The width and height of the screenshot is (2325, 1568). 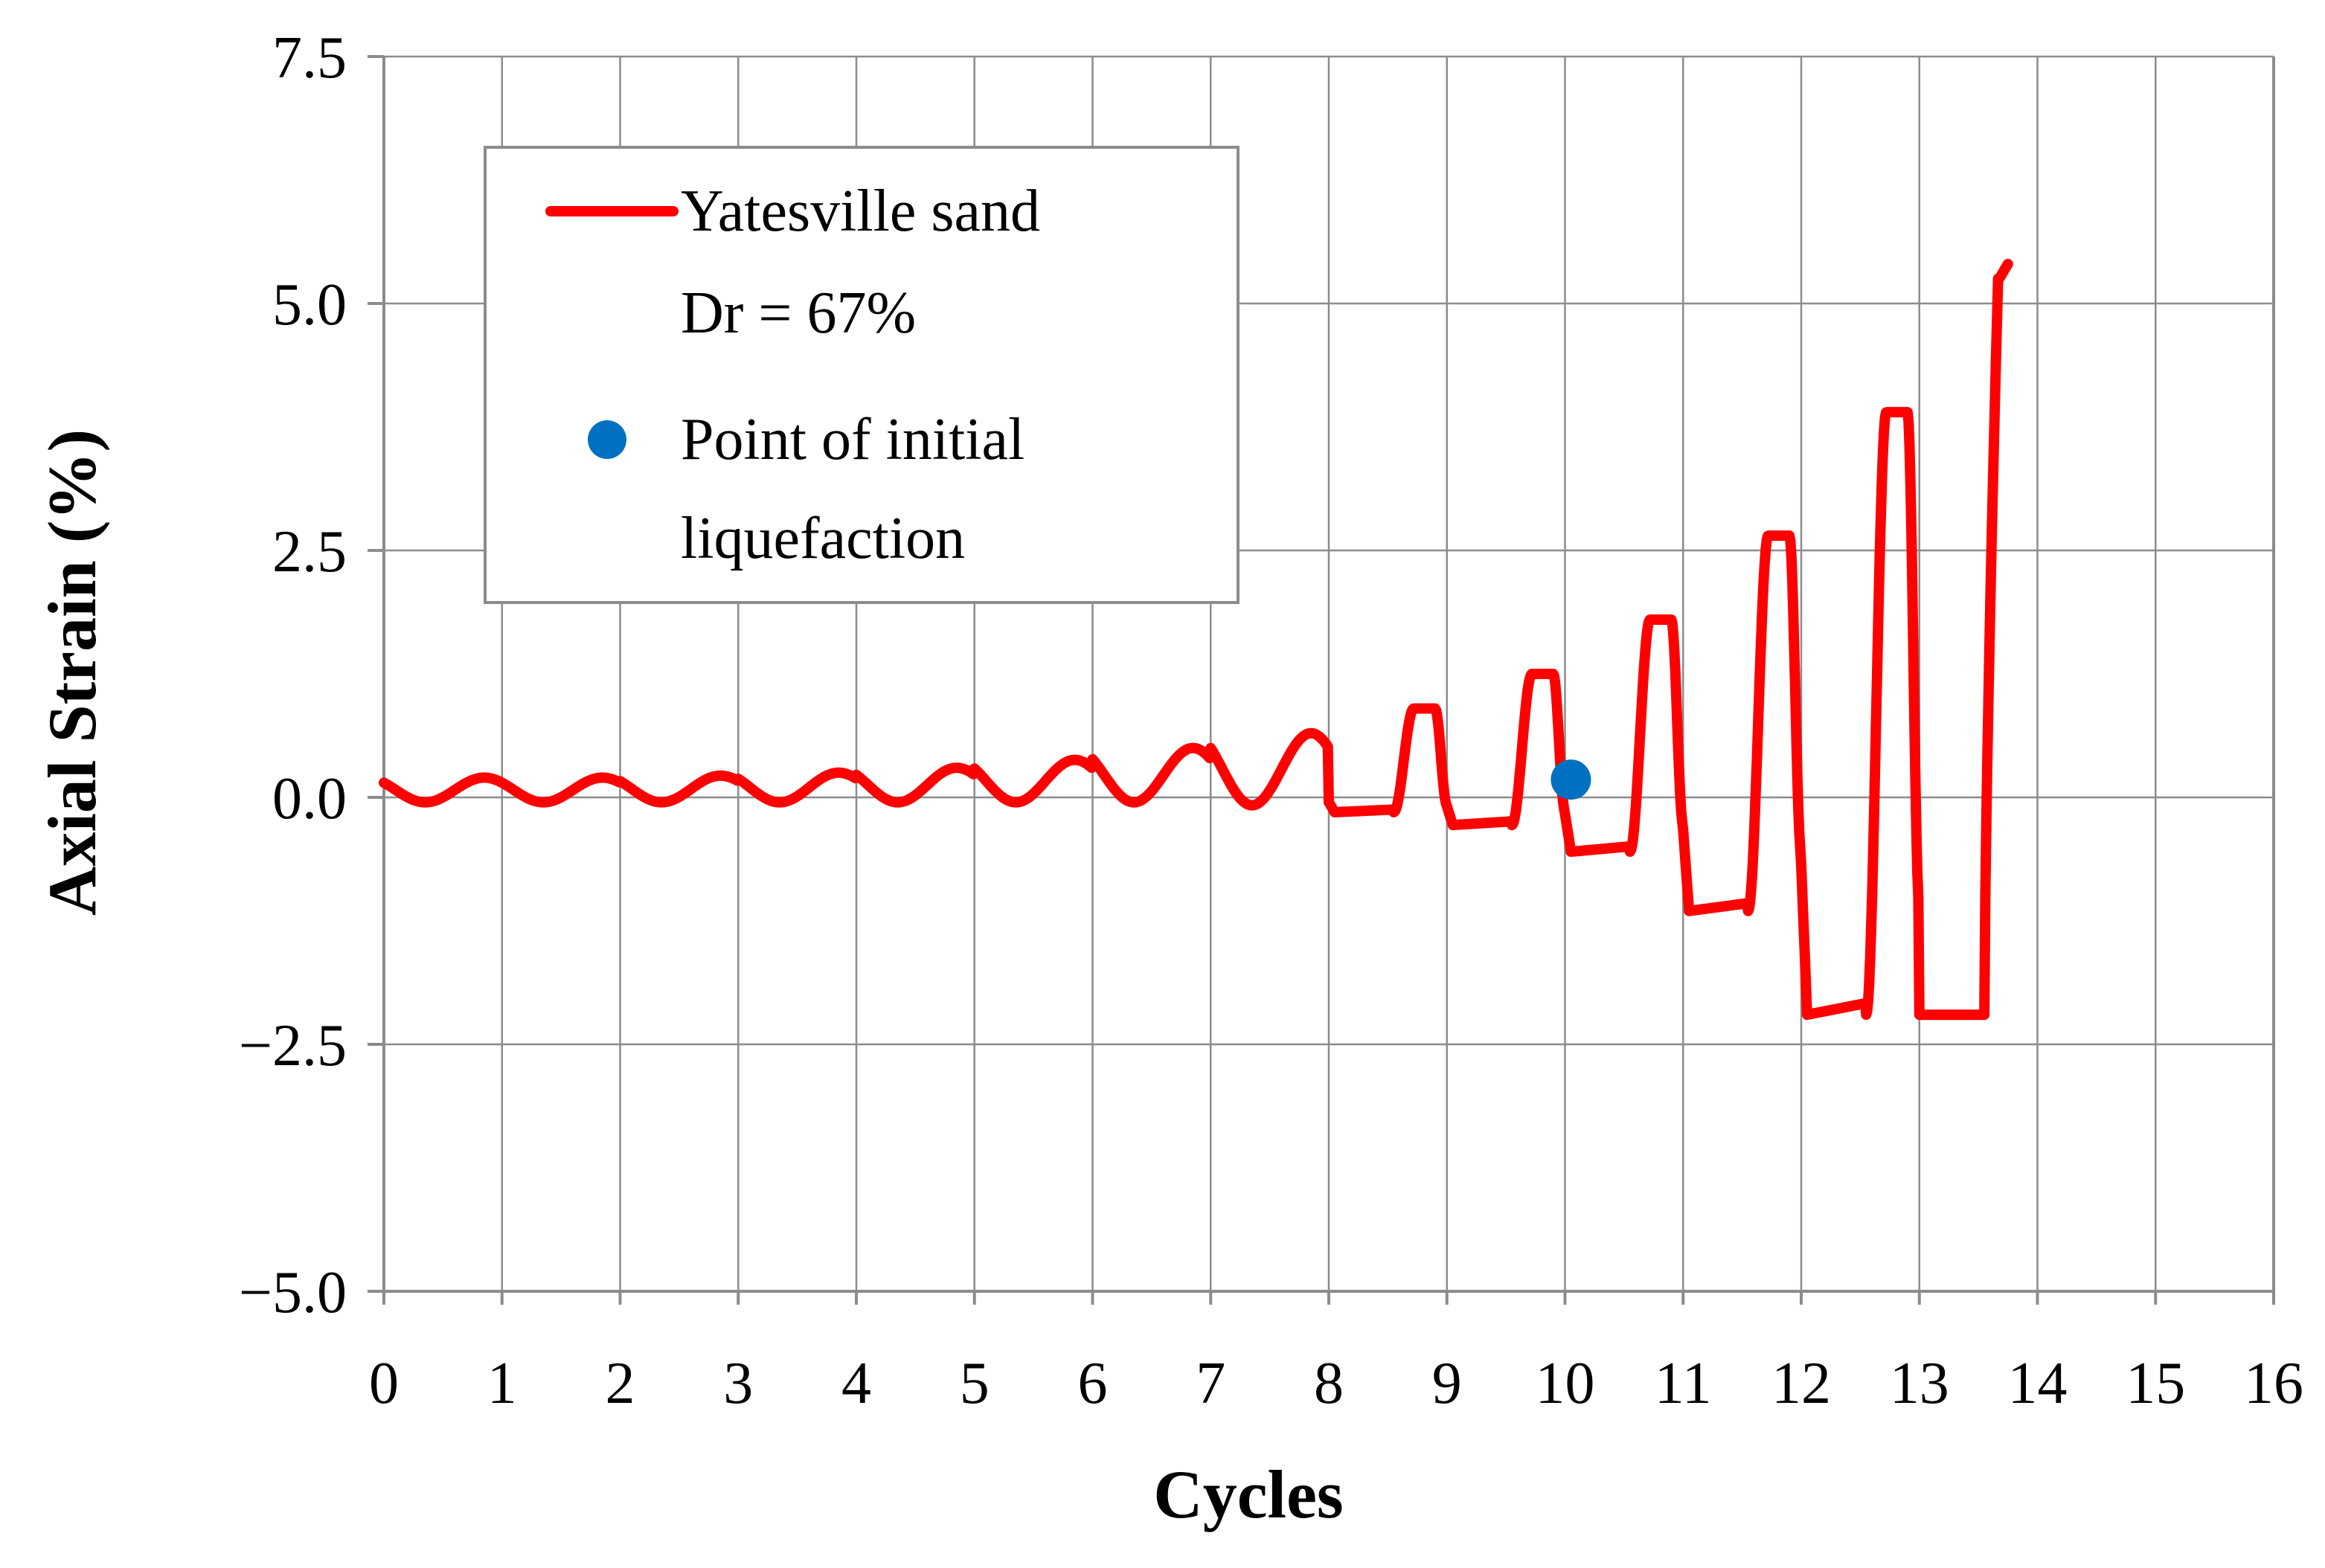 What do you see at coordinates (2155, 1383) in the screenshot?
I see `x-tick-label: 15` at bounding box center [2155, 1383].